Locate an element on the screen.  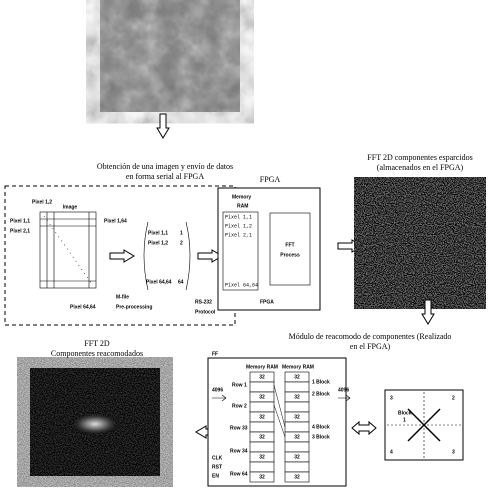
label: Pixel 1,64 is located at coordinates (115, 221).